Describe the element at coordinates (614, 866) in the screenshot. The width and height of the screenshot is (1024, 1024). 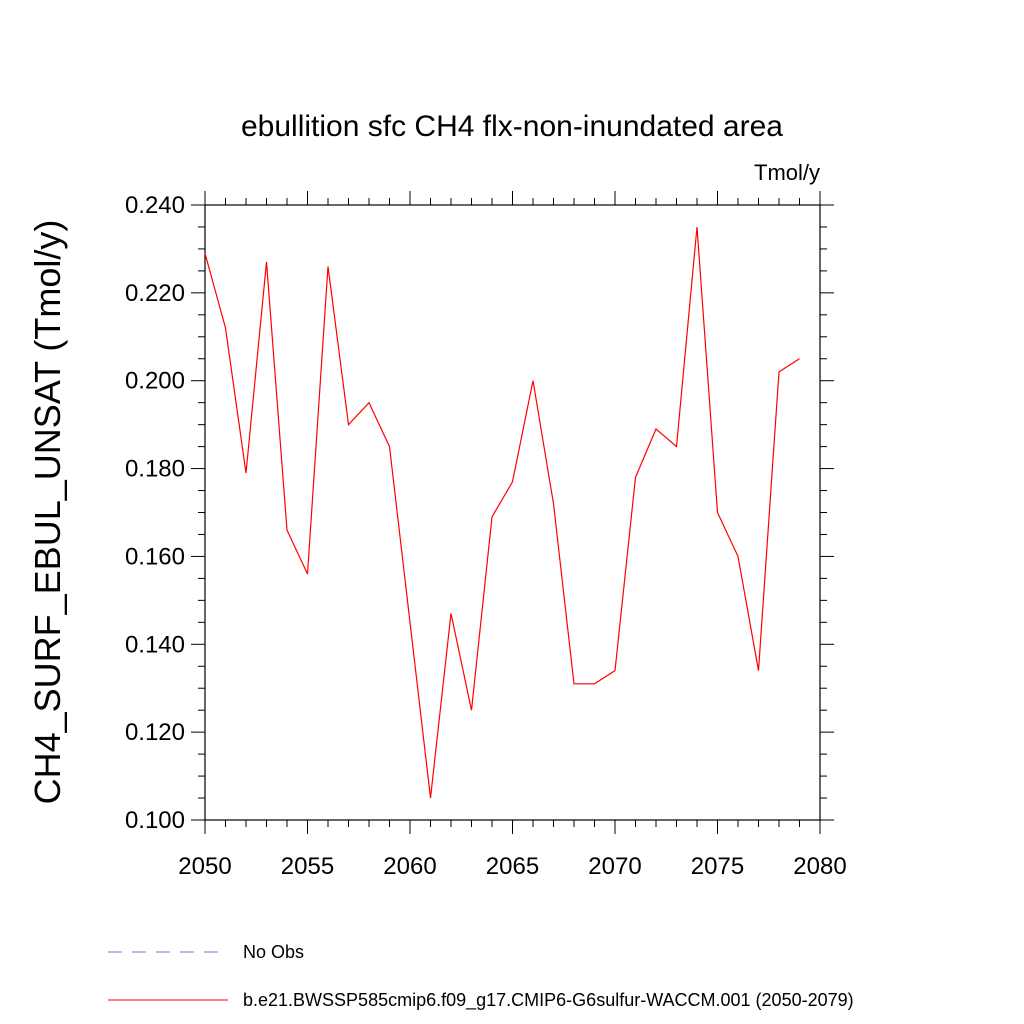
I see `x-tick-label: 2070` at that location.